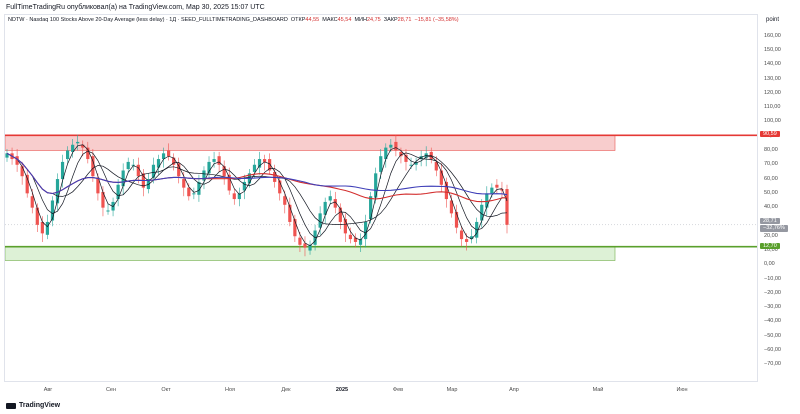  Describe the element at coordinates (398, 390) in the screenshot. I see `x-tick-label: Фев` at that location.